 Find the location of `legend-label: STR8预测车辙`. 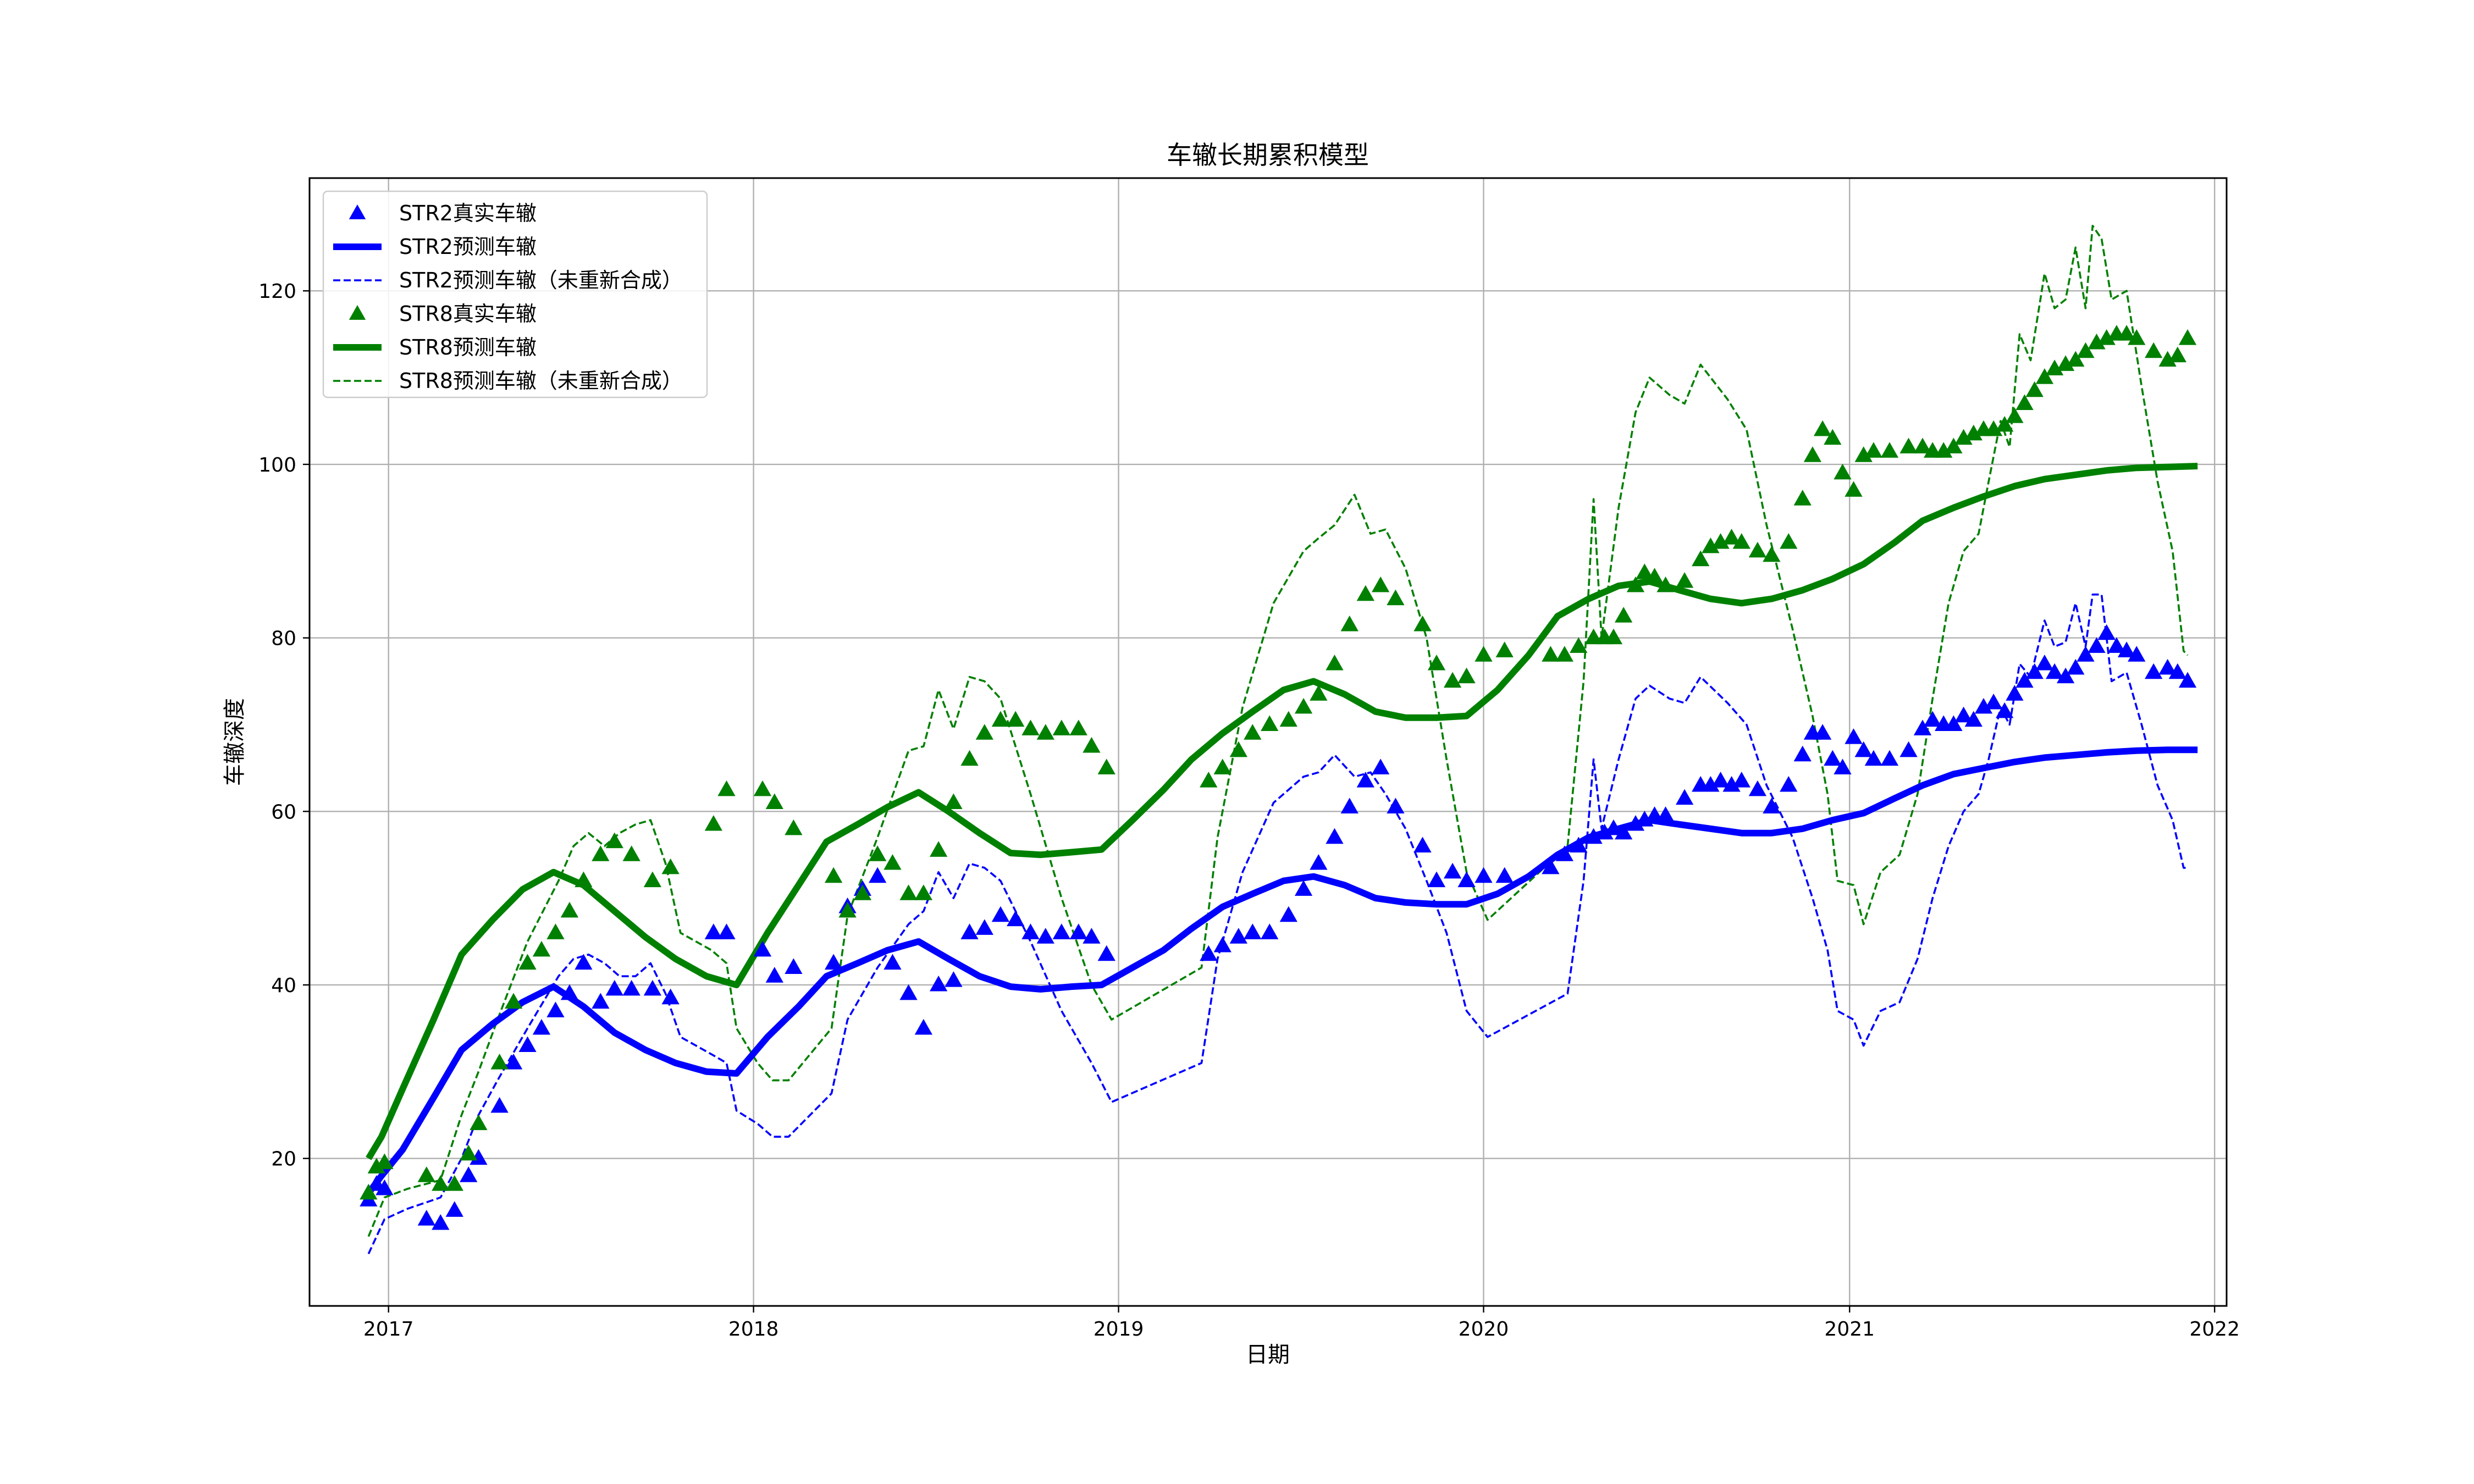

legend-label: STR8预测车辙 is located at coordinates (468, 347).